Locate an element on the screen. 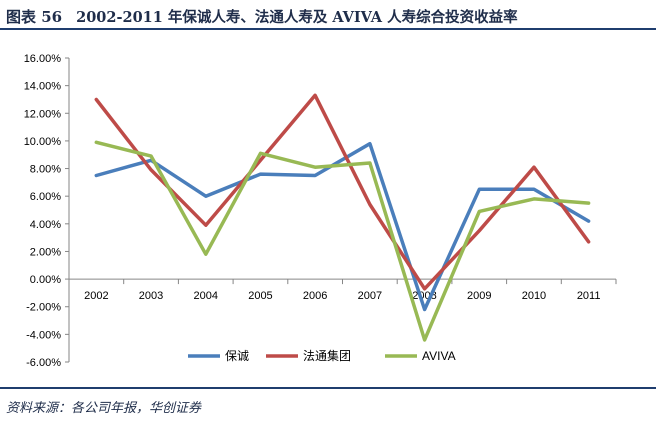 This screenshot has width=656, height=423. x-tick-label: 2011 is located at coordinates (589, 296).